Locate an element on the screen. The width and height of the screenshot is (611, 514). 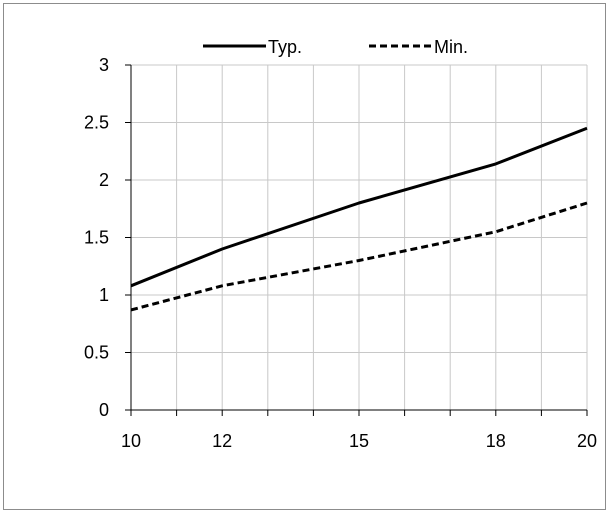
legend-label-typ: Typ. is located at coordinates (285, 47).